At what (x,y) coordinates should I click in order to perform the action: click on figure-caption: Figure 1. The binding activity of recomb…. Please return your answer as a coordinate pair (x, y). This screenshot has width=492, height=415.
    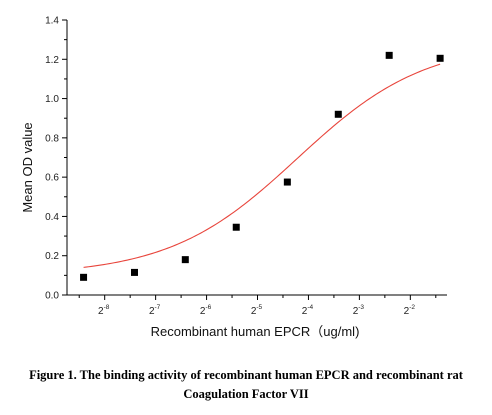
    Looking at the image, I should click on (246, 385).